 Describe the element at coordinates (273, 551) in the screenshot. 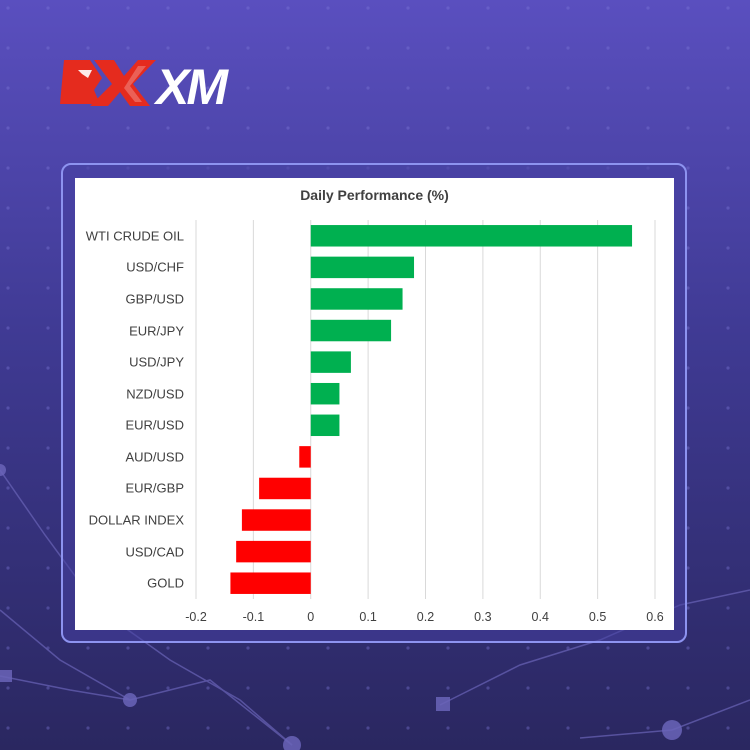

I see `bar-usd-cad` at that location.